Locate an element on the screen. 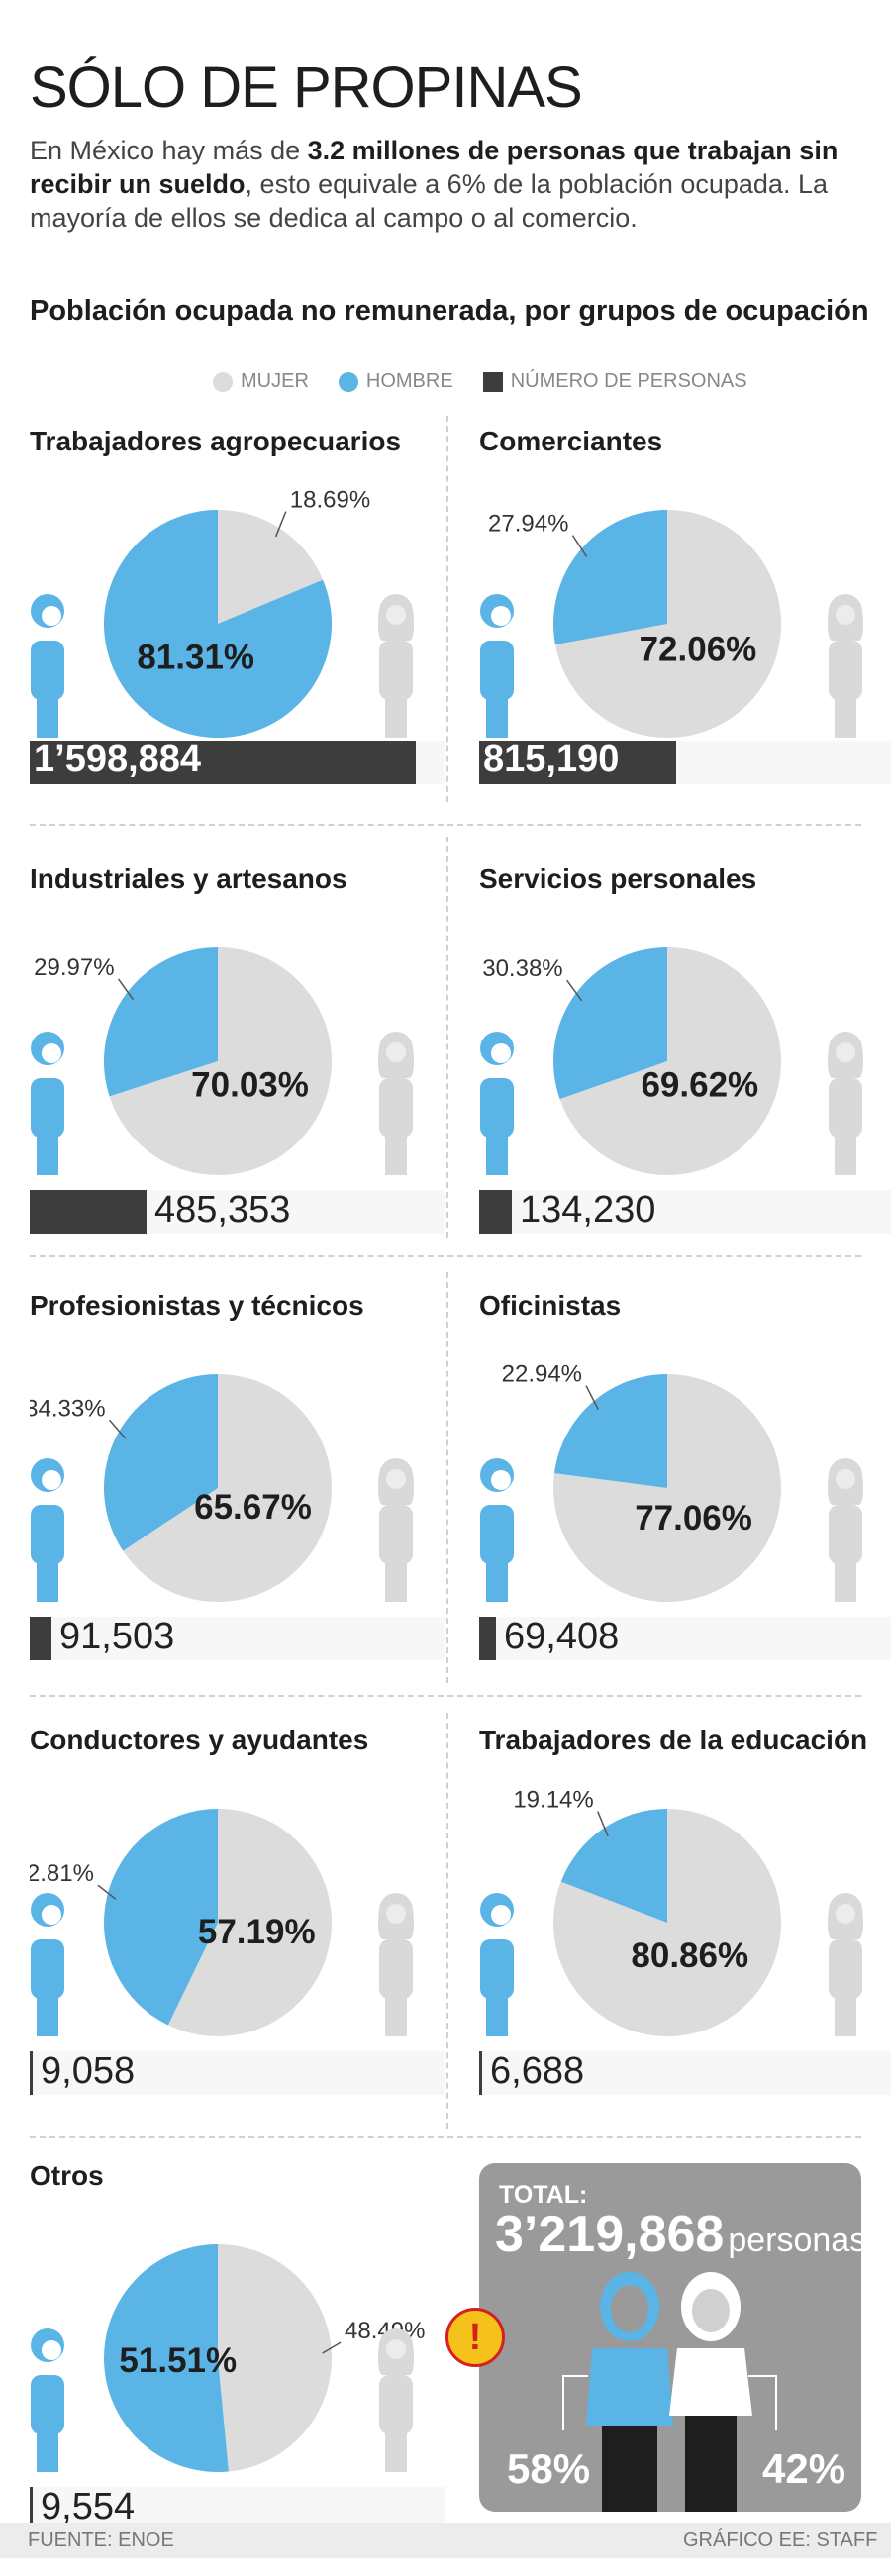 The width and height of the screenshot is (891, 2576). panel-6: Oficinistas 22.94% 77.06% 69,408 is located at coordinates (685, 1498).